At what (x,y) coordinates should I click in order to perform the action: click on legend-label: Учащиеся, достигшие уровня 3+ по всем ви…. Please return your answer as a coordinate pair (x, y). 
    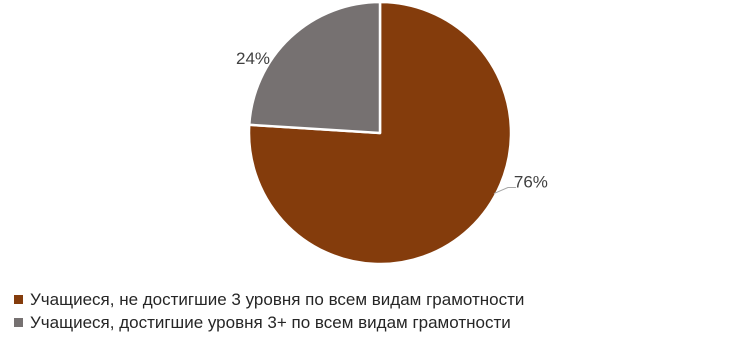
    Looking at the image, I should click on (270, 322).